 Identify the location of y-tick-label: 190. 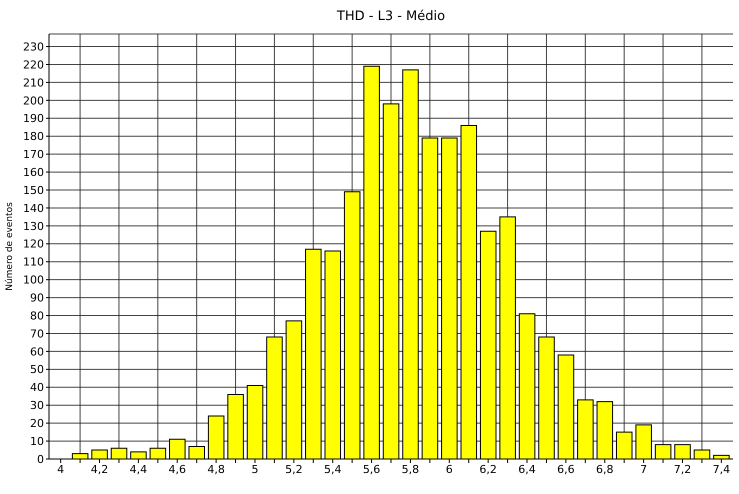
(33, 119).